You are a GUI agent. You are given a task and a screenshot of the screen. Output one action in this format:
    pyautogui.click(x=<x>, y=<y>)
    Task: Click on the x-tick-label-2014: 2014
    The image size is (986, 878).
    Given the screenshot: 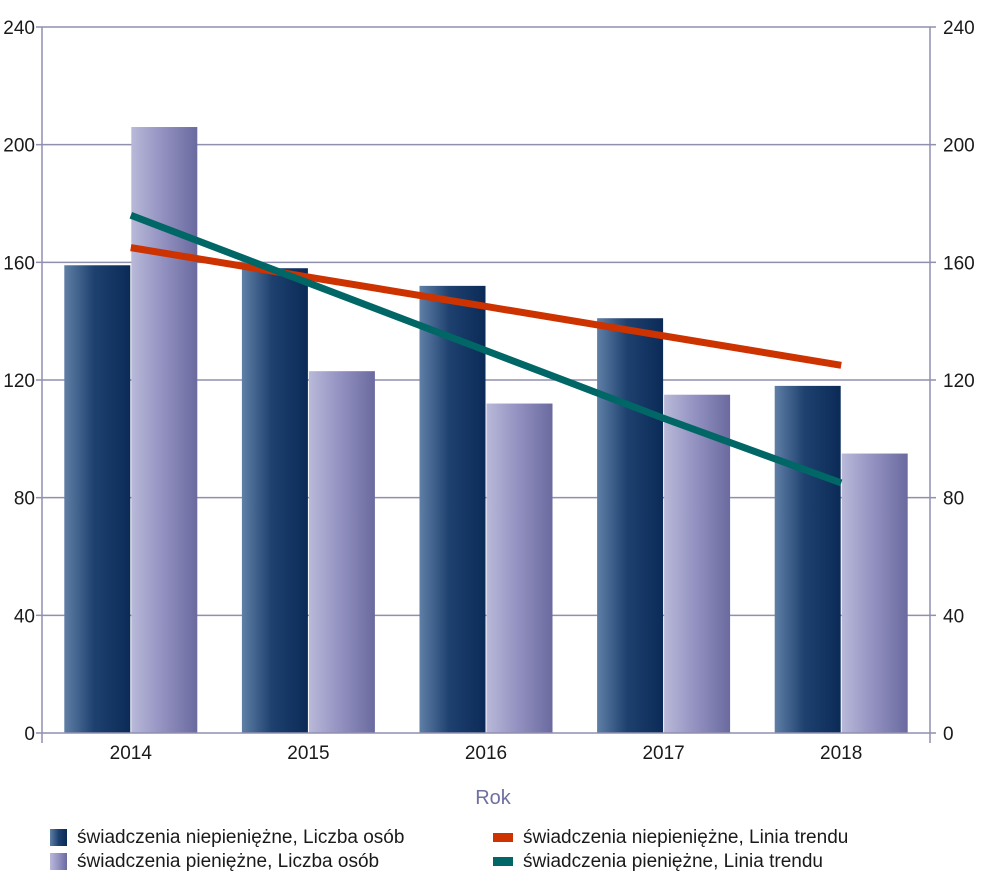 What is the action you would take?
    pyautogui.click(x=131, y=753)
    